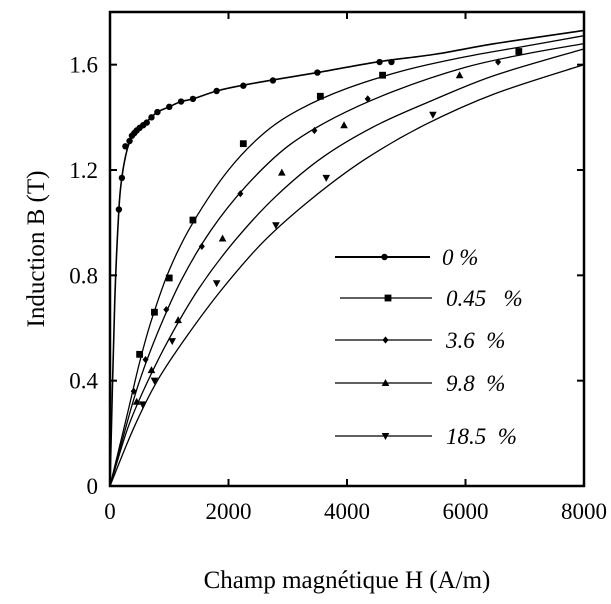 The width and height of the screenshot is (611, 604). I want to click on y-tick-label: 1.6, so click(83, 65).